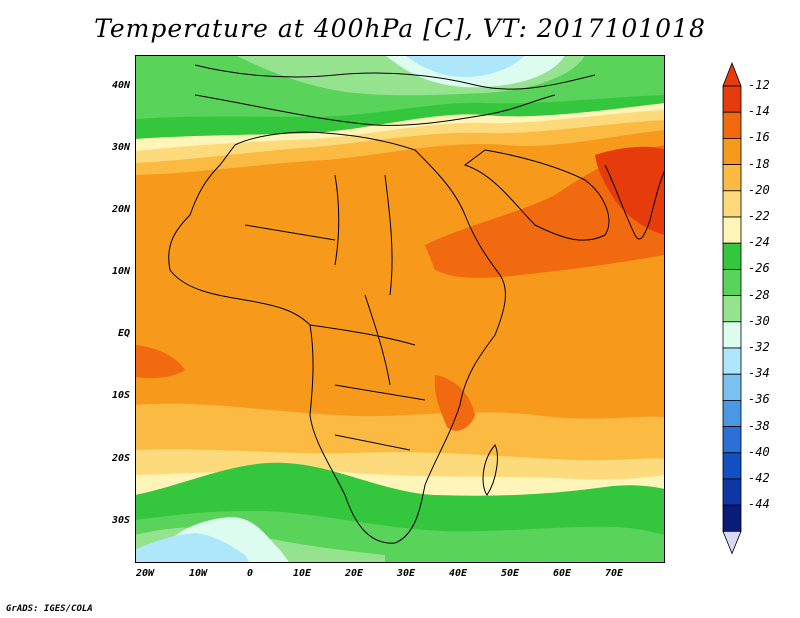 The height and width of the screenshot is (618, 800). What do you see at coordinates (302, 573) in the screenshot?
I see `lon-label: 10E` at bounding box center [302, 573].